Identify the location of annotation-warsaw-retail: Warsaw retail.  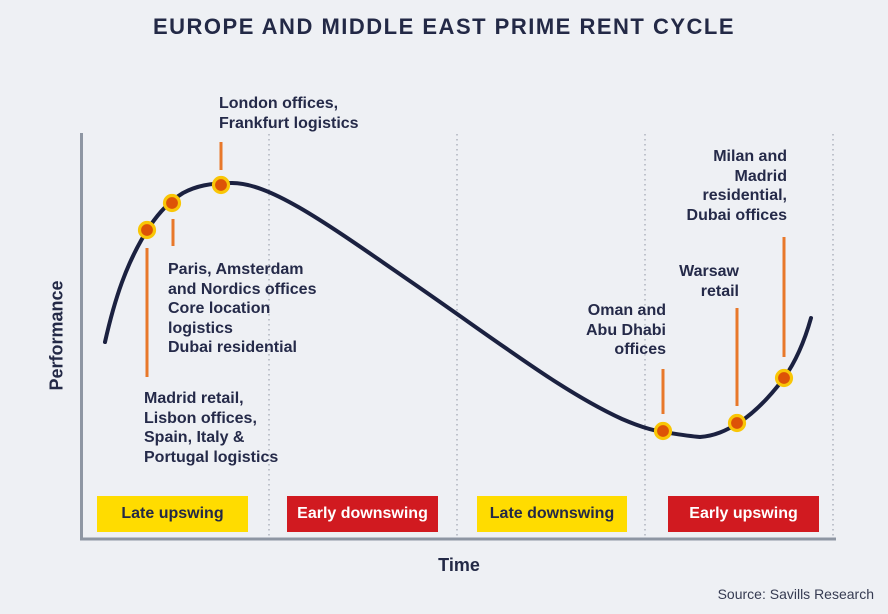
(709, 281).